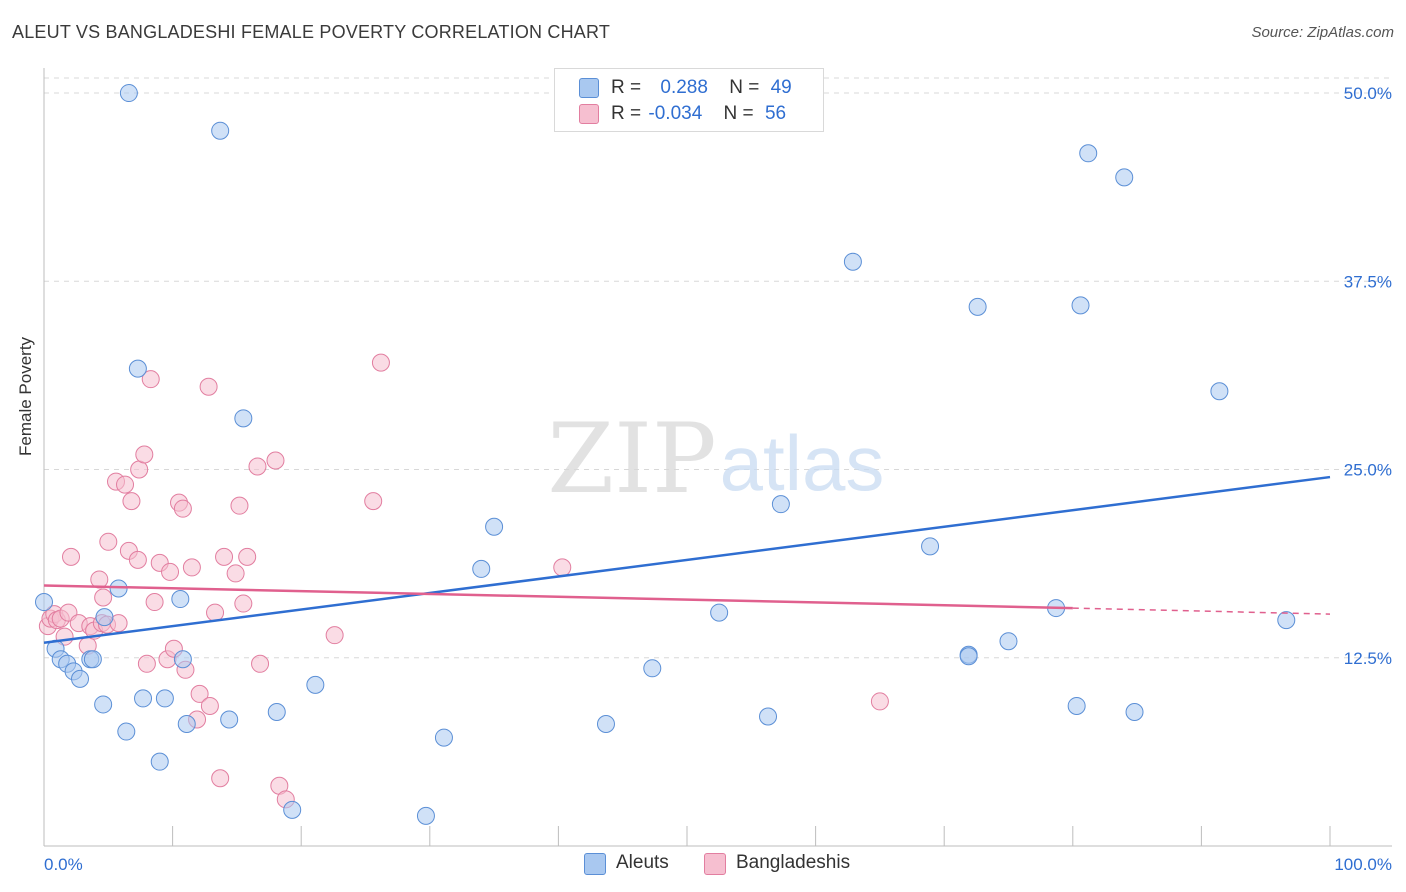 The height and width of the screenshot is (892, 1406). What do you see at coordinates (631, 459) in the screenshot?
I see `watermark-zip: ZIP` at bounding box center [631, 459].